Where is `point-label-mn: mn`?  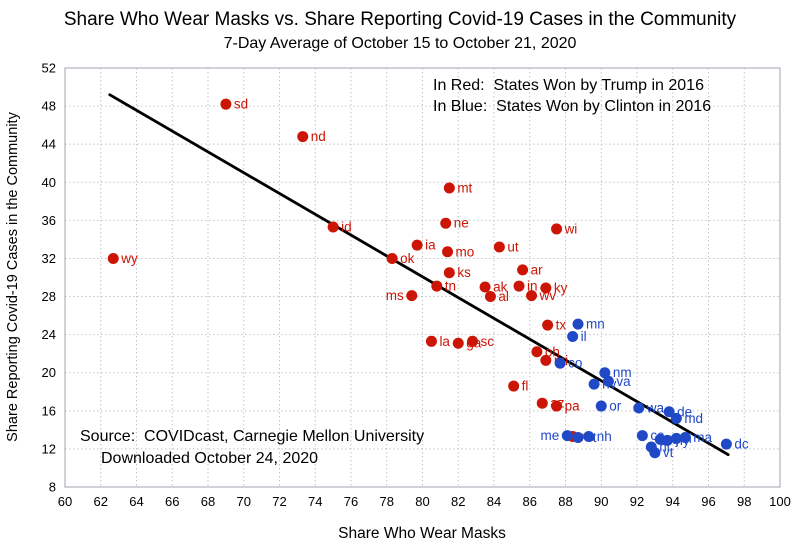
point-label-mn: mn is located at coordinates (595, 324).